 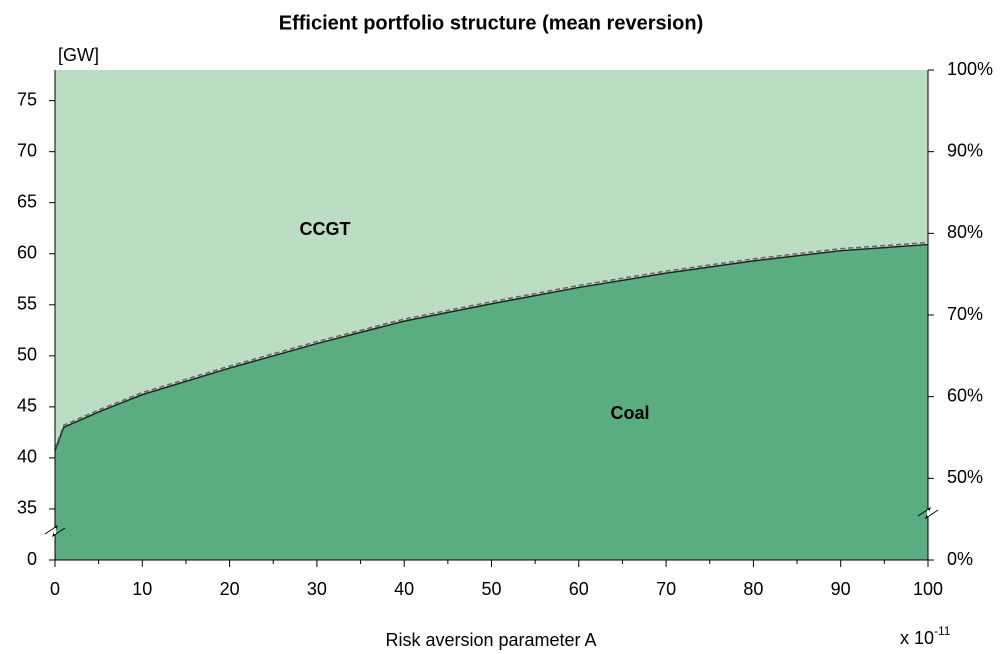 What do you see at coordinates (965, 150) in the screenshot?
I see `y2-tick-label: 90%` at bounding box center [965, 150].